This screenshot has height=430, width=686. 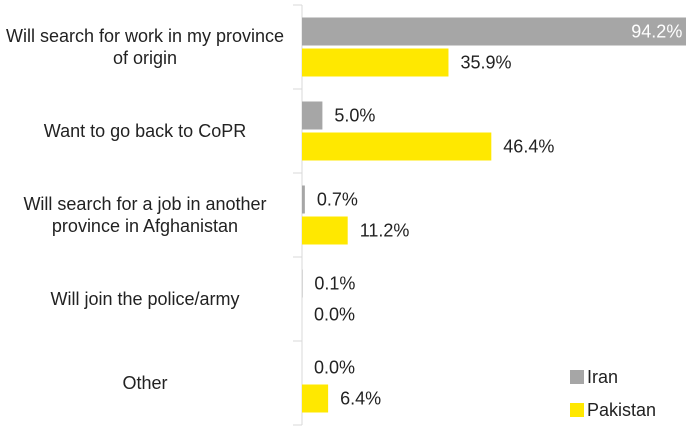 I want to click on data-label: 5.0%, so click(x=354, y=115).